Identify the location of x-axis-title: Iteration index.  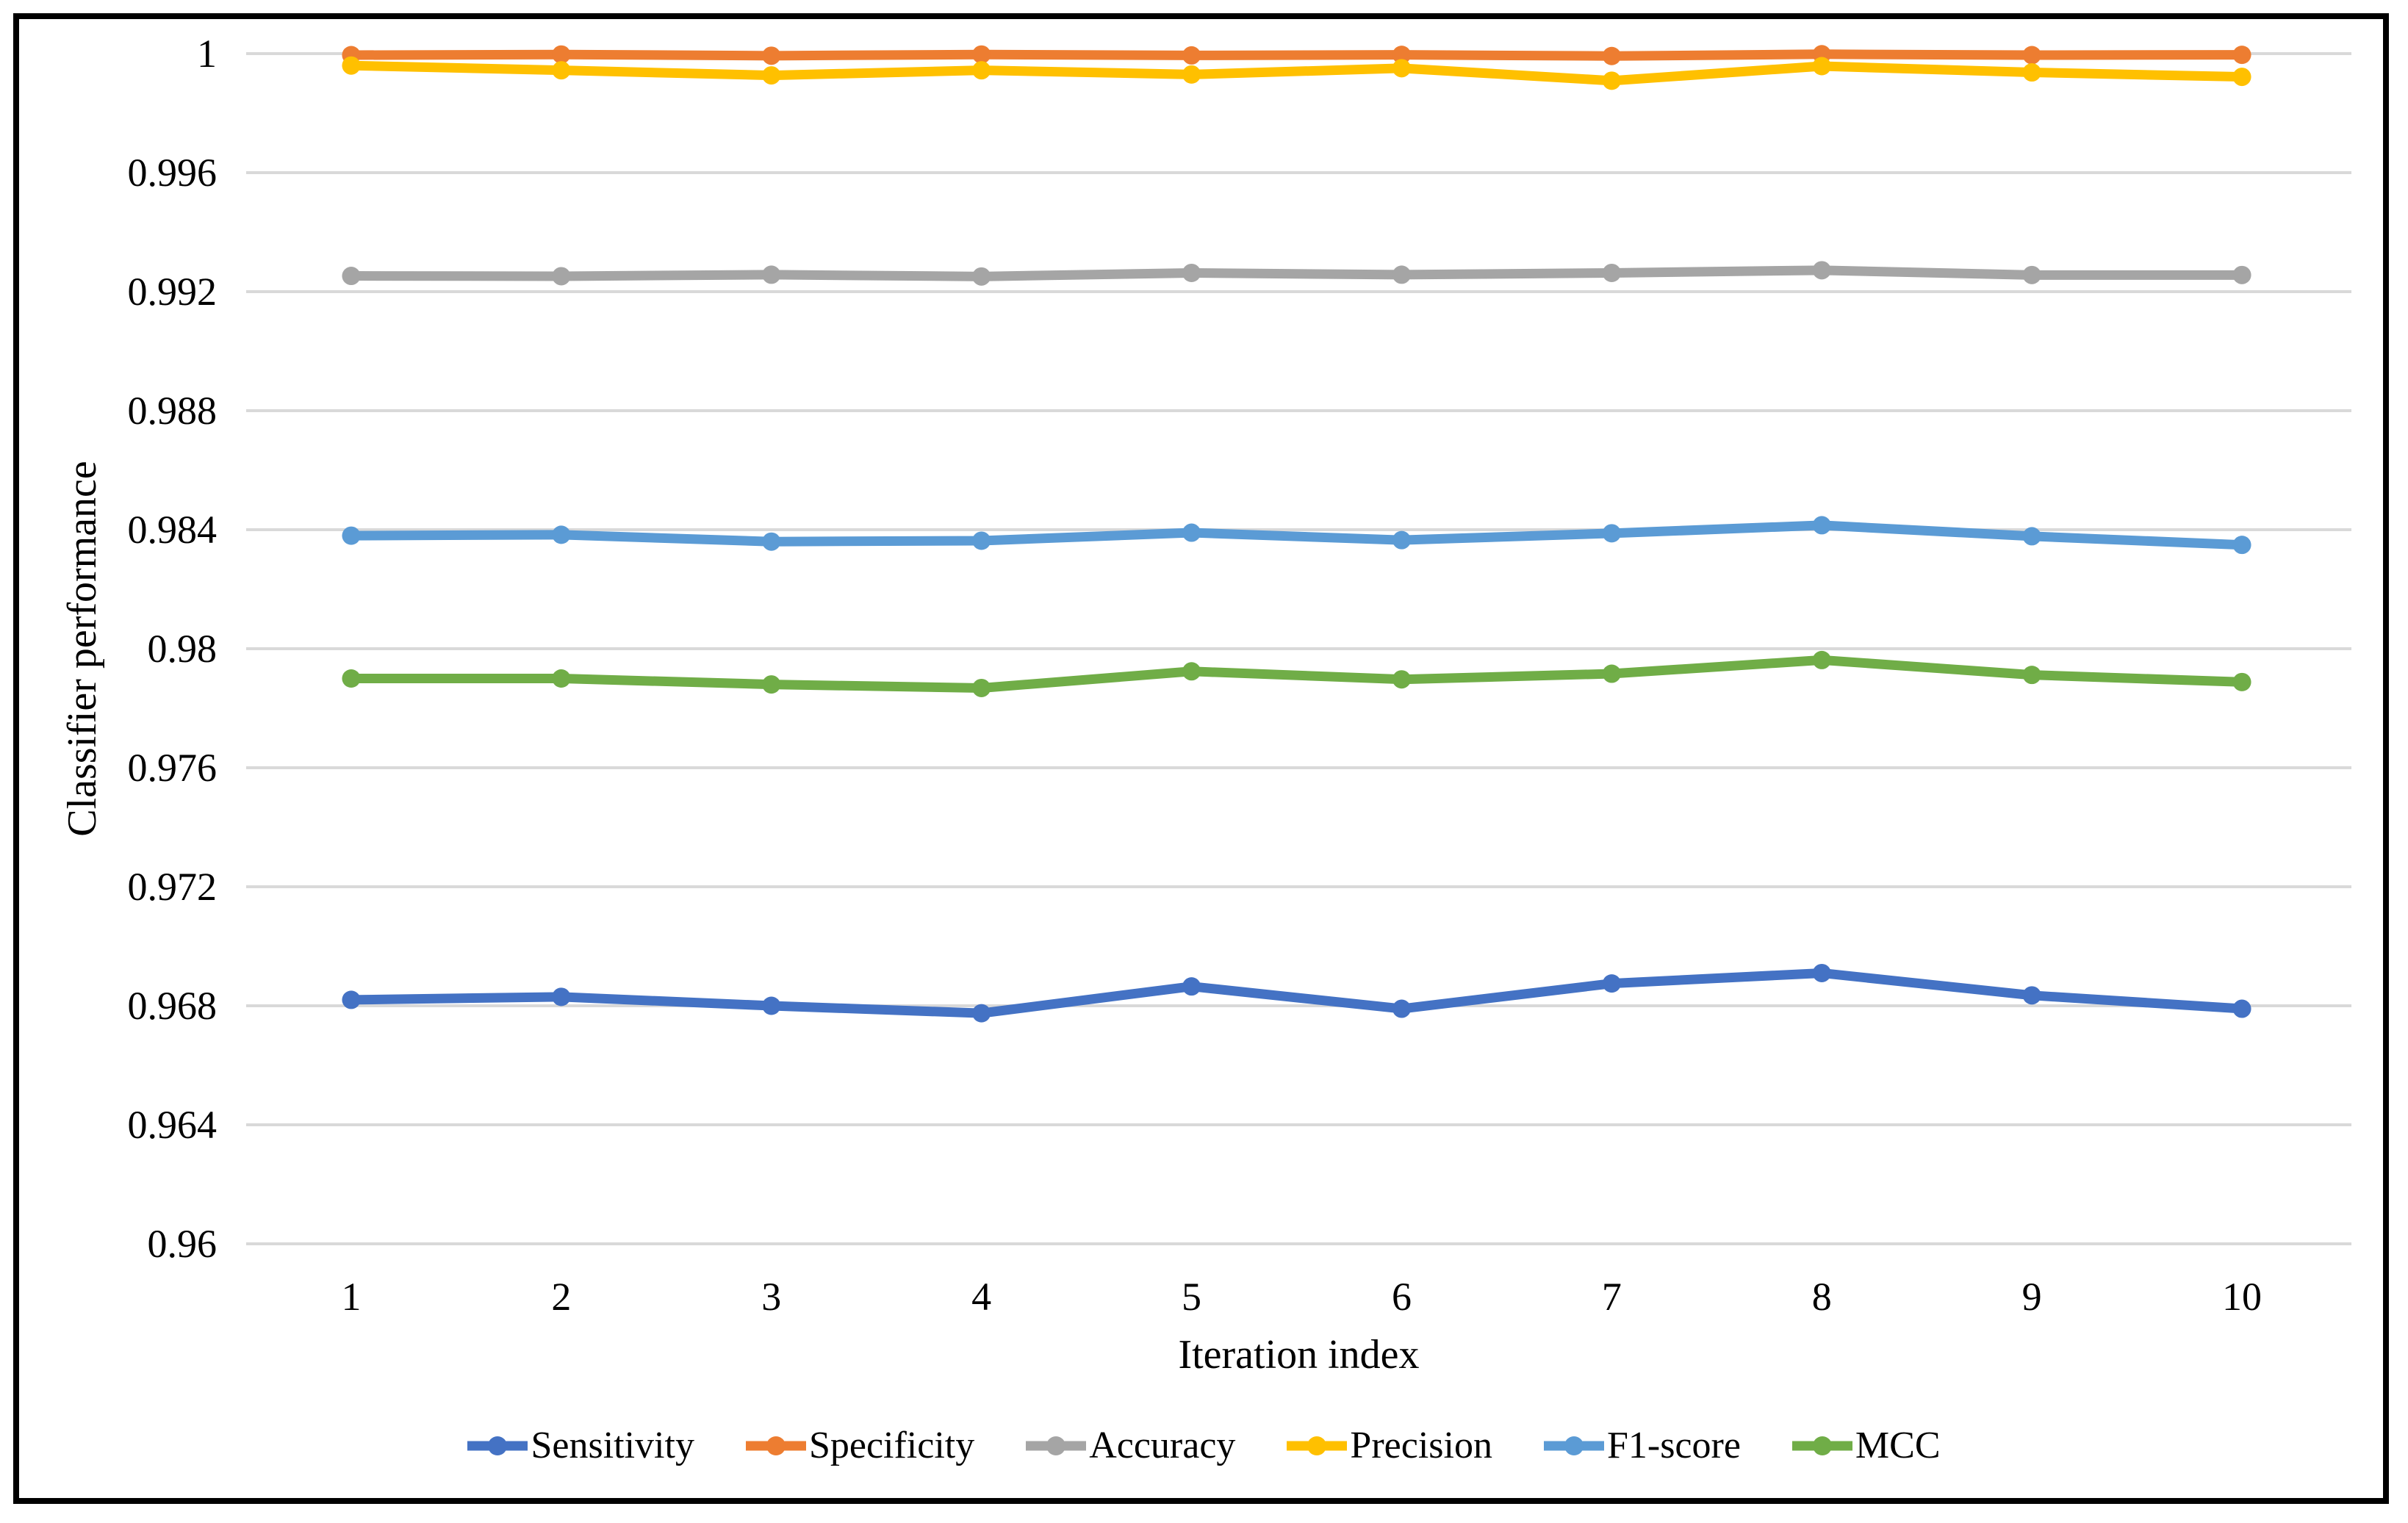
(1299, 1355).